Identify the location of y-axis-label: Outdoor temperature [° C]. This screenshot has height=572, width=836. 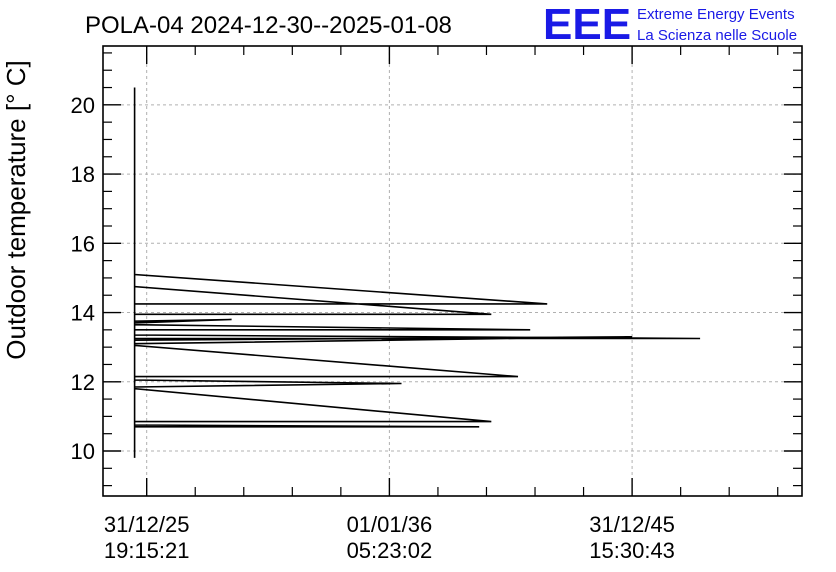
(16, 209).